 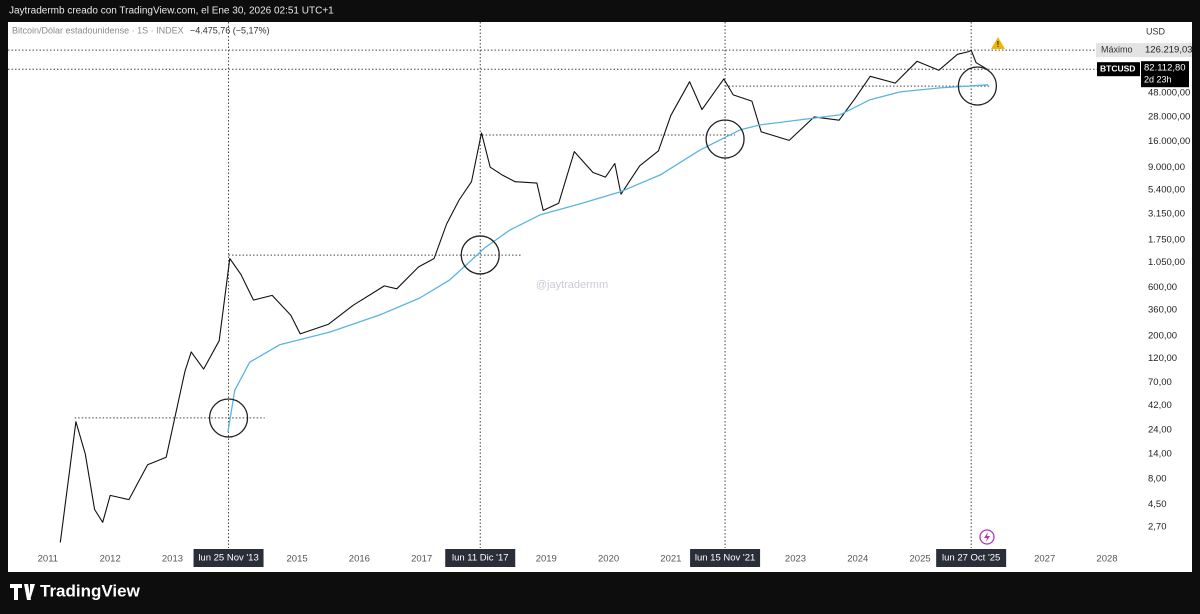 I want to click on last-price-box, so click(x=1165, y=74).